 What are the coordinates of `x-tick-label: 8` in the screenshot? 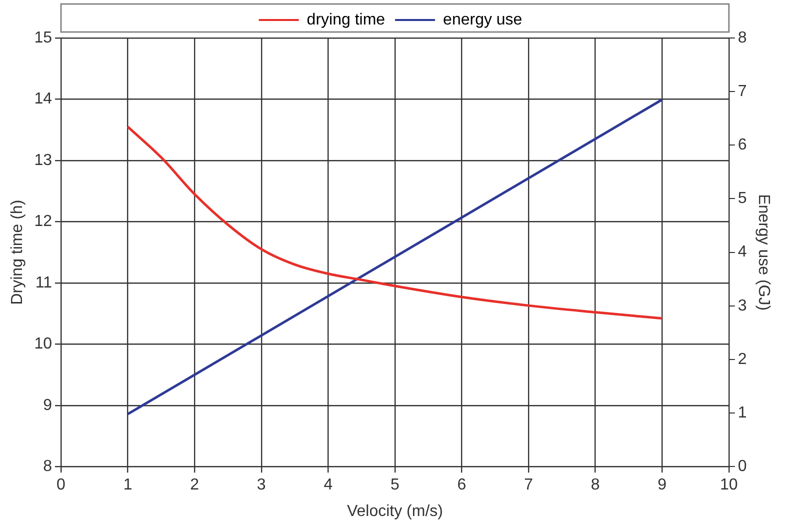 It's located at (595, 485).